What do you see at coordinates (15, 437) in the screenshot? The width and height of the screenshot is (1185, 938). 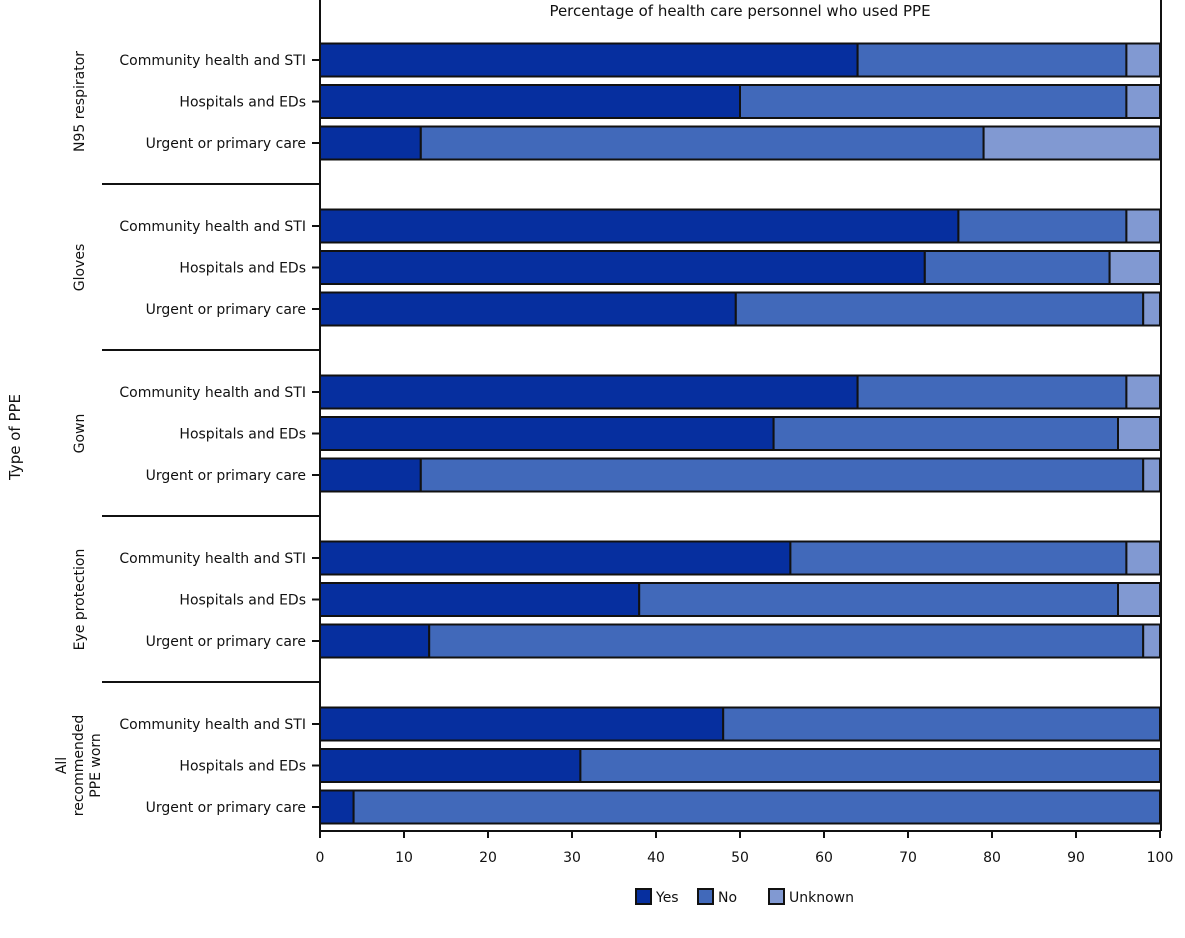 I see `y-axis-label: Type of PPE` at bounding box center [15, 437].